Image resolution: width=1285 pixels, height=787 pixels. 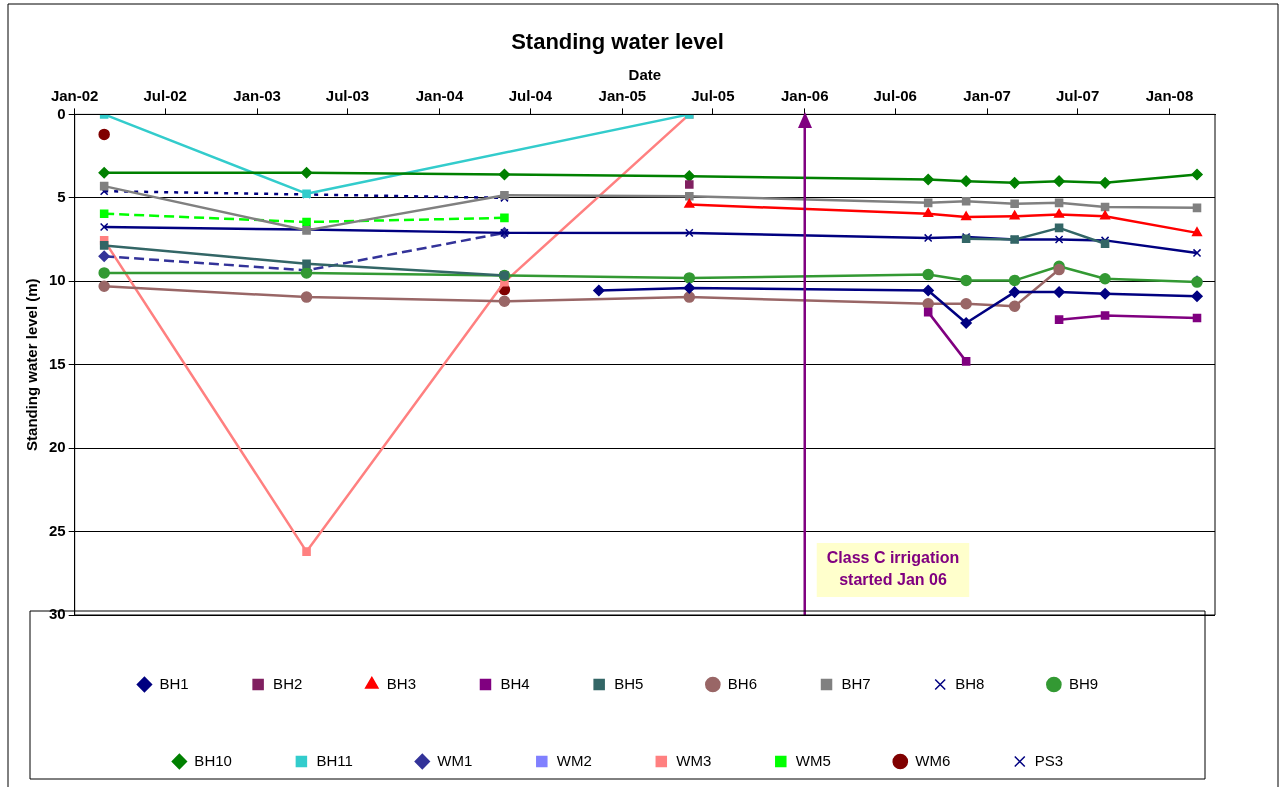 I want to click on x-tick-label: Jul-03, so click(x=347, y=95).